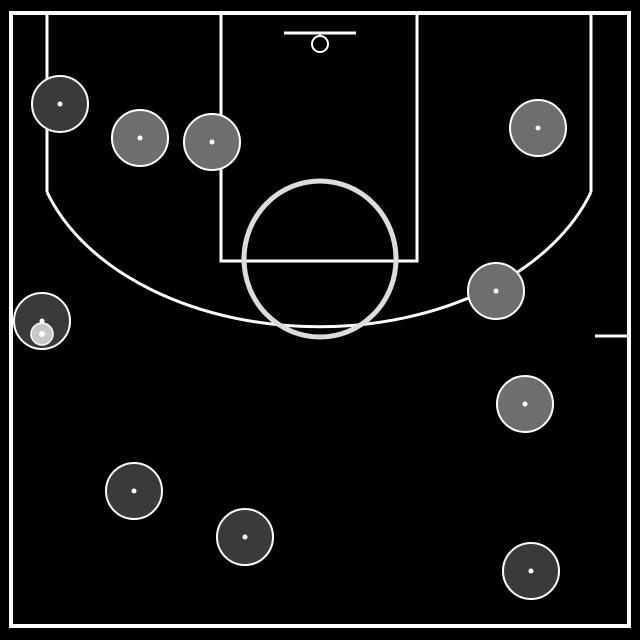 The height and width of the screenshot is (640, 640). I want to click on hoop-rim, so click(320, 44).